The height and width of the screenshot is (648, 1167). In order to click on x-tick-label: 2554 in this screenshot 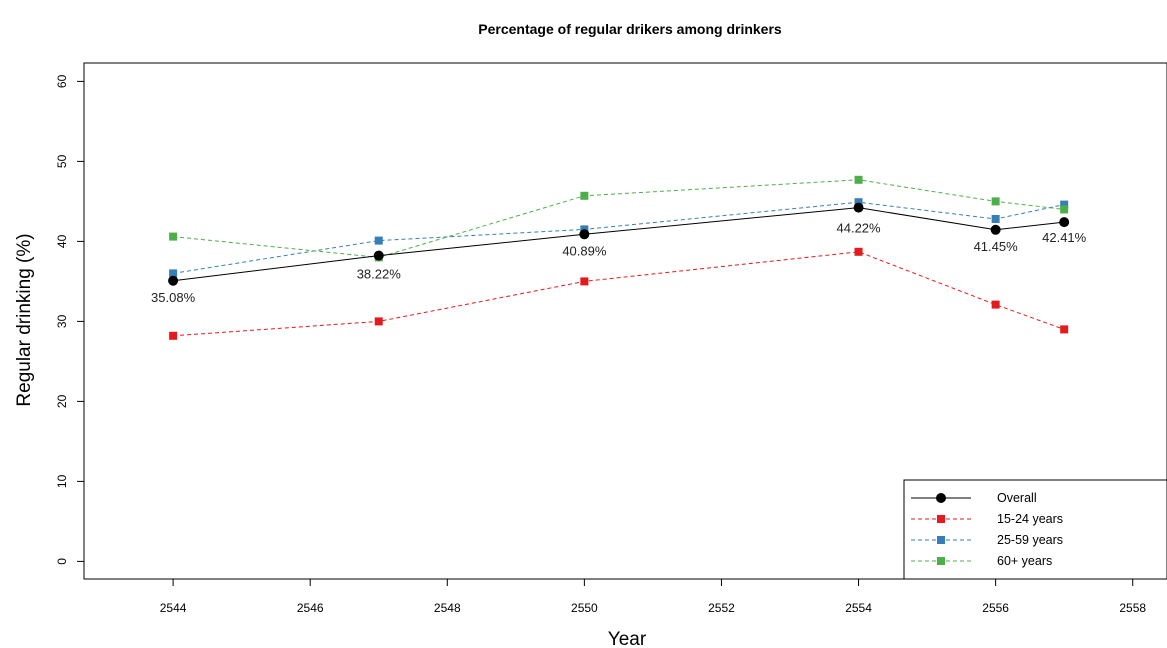, I will do `click(858, 608)`.